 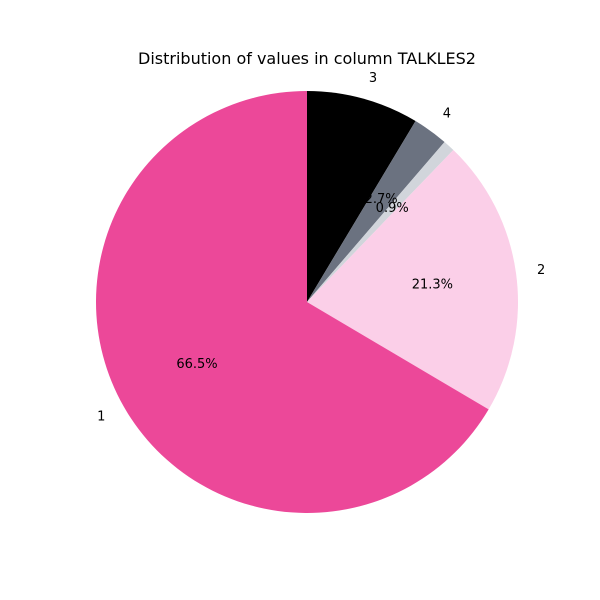 I want to click on slice-category-label: 1, so click(x=101, y=417).